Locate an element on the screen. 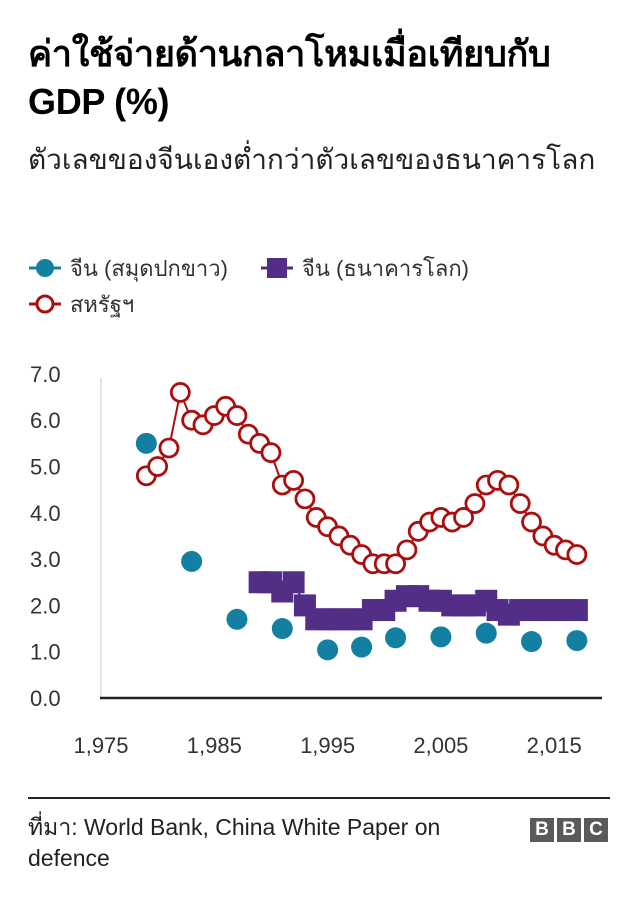 The width and height of the screenshot is (640, 906). legend-label: จีน (สมุดปกขาว) is located at coordinates (149, 268).